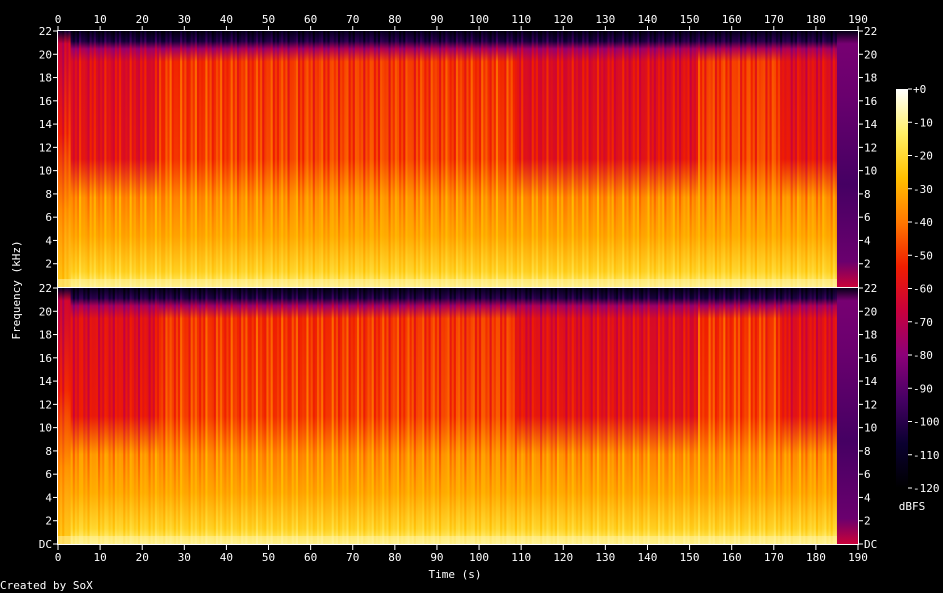 The width and height of the screenshot is (943, 593). Describe the element at coordinates (871, 124) in the screenshot. I see `y-tick-label-right: 14` at that location.